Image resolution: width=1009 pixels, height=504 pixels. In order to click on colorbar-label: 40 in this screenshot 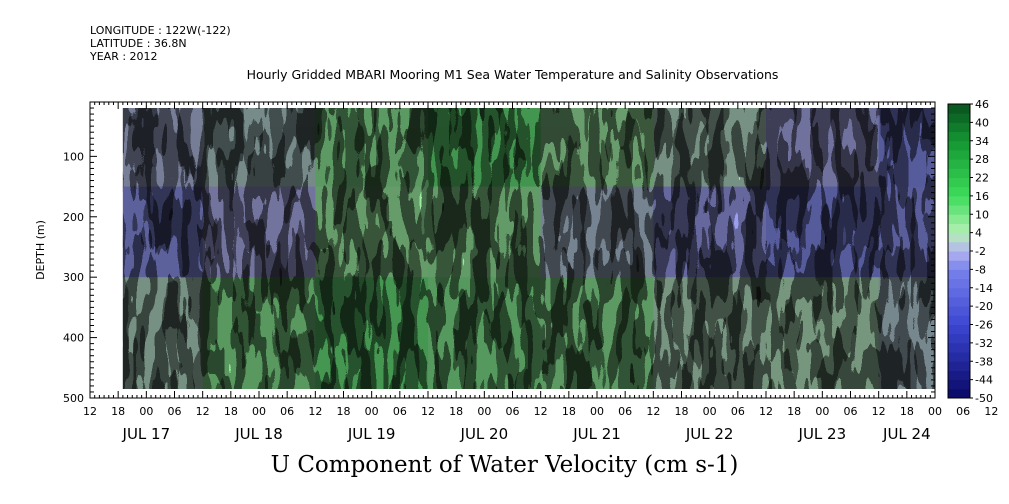, I will do `click(982, 122)`.